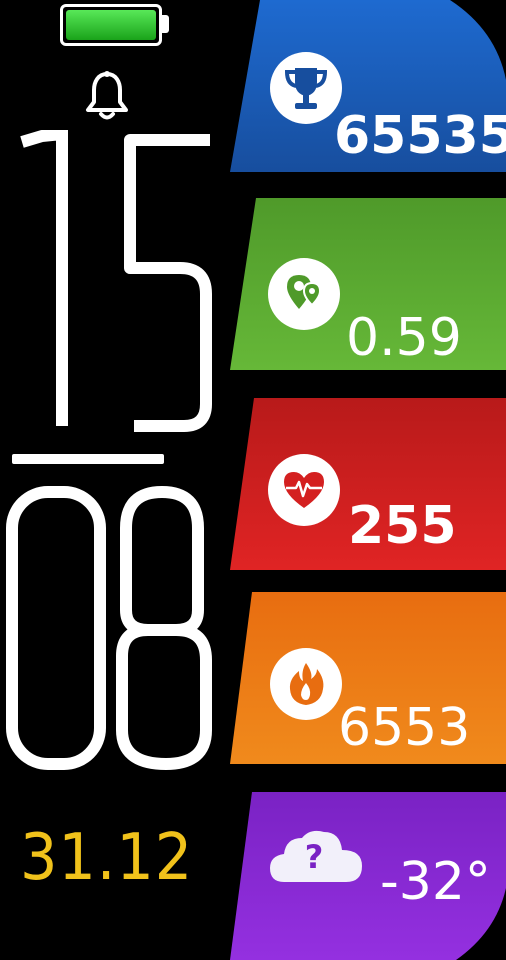 This screenshot has height=960, width=506. Describe the element at coordinates (402, 526) in the screenshot. I see `heart-rate-value: 255` at that location.